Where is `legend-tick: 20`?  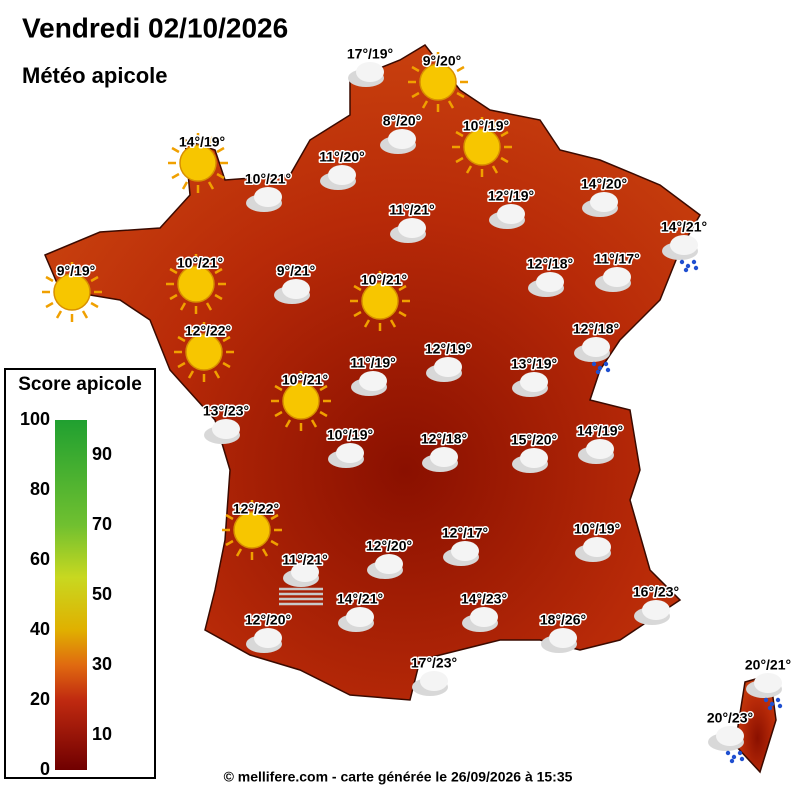 legend-tick: 20 is located at coordinates (40, 699).